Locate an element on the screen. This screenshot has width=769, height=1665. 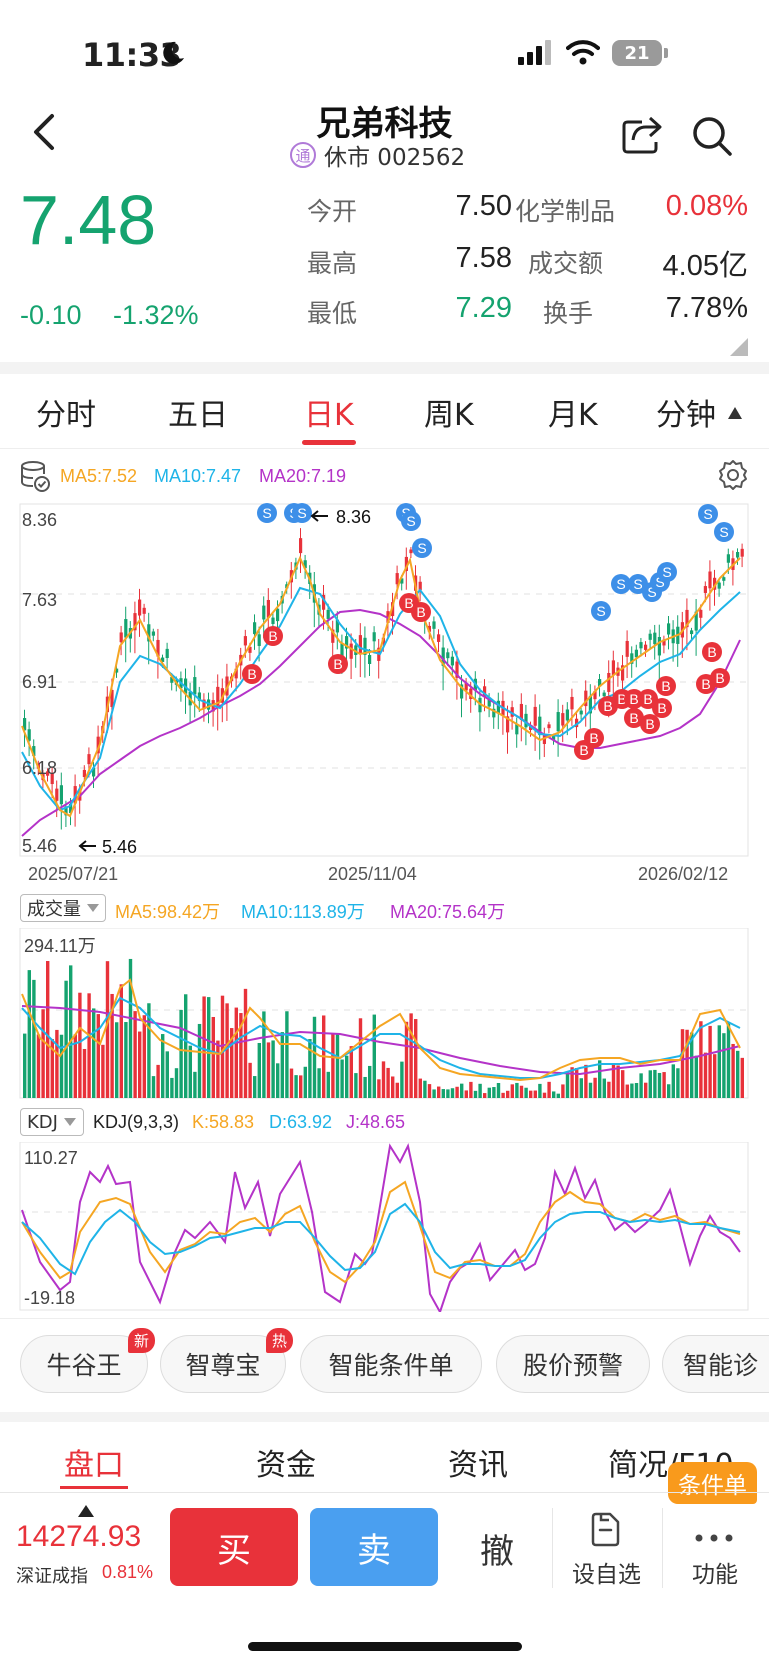
chip-smart-diagnosis: 智能诊 is located at coordinates (715, 1364).